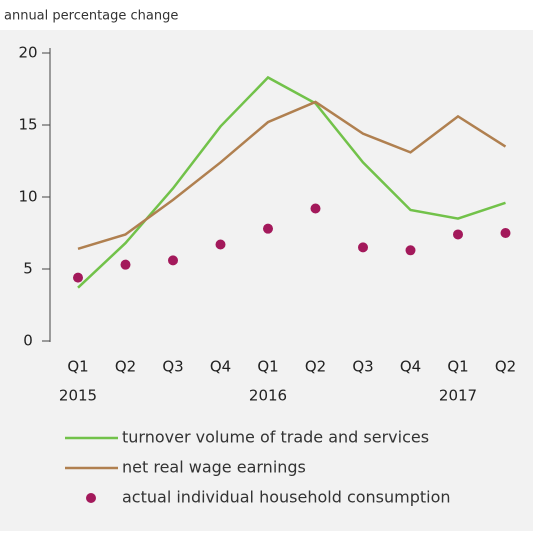  I want to click on chart-subtitle: annual percentage change, so click(91, 16).